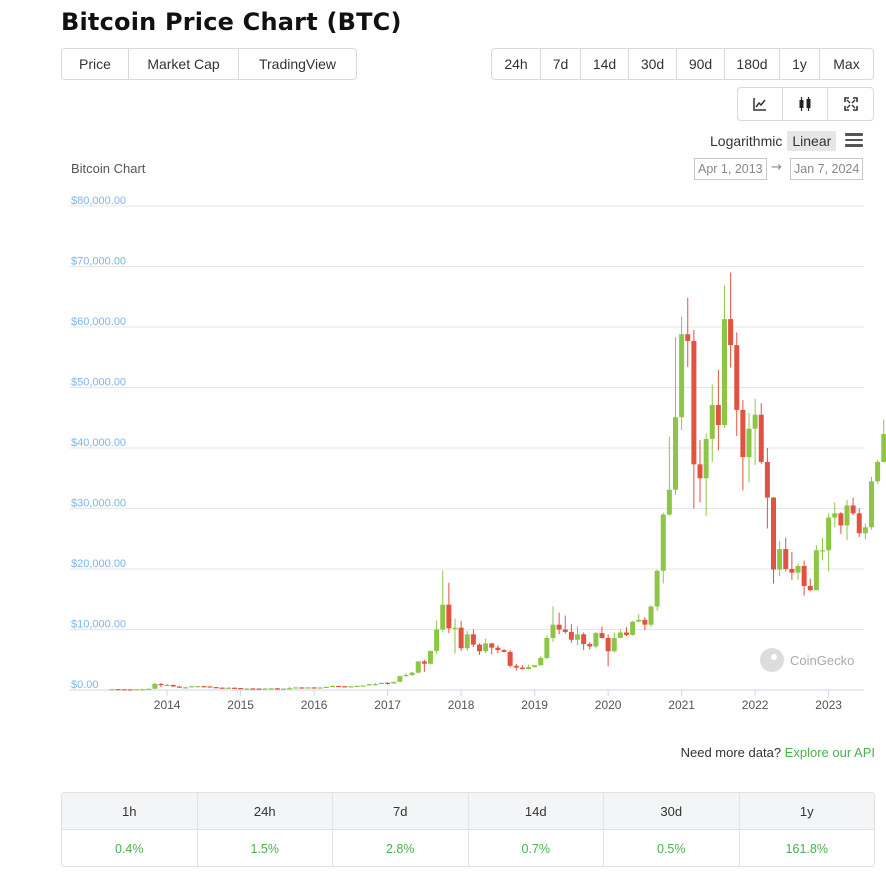 This screenshot has height=881, width=886. Describe the element at coordinates (98, 564) in the screenshot. I see `y-tick-label: $20,000.00` at that location.